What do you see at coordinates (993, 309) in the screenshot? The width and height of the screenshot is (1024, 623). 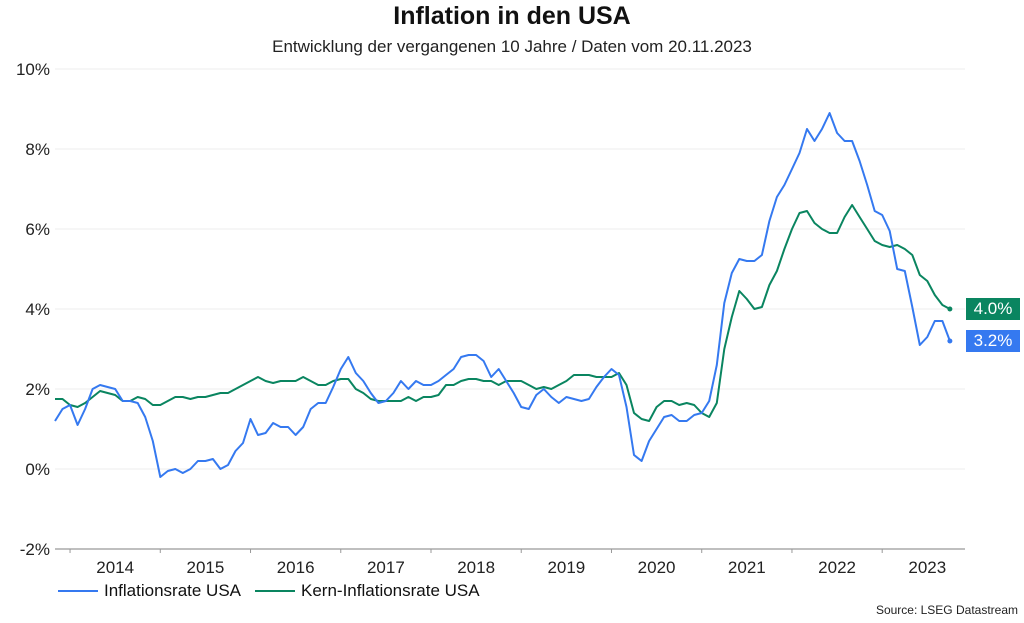 I see `end-label-core-inflation: 4.0%` at bounding box center [993, 309].